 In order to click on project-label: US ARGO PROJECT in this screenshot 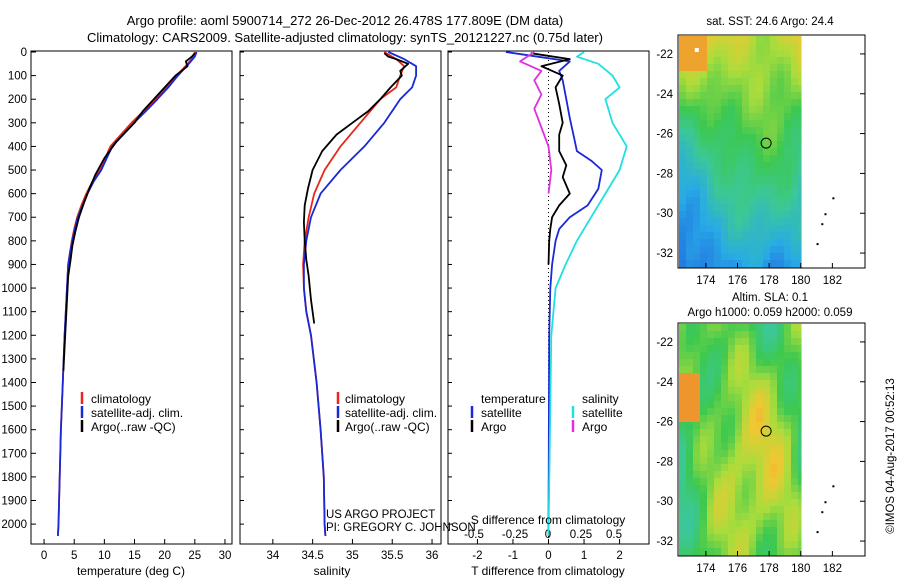, I will do `click(380, 515)`.